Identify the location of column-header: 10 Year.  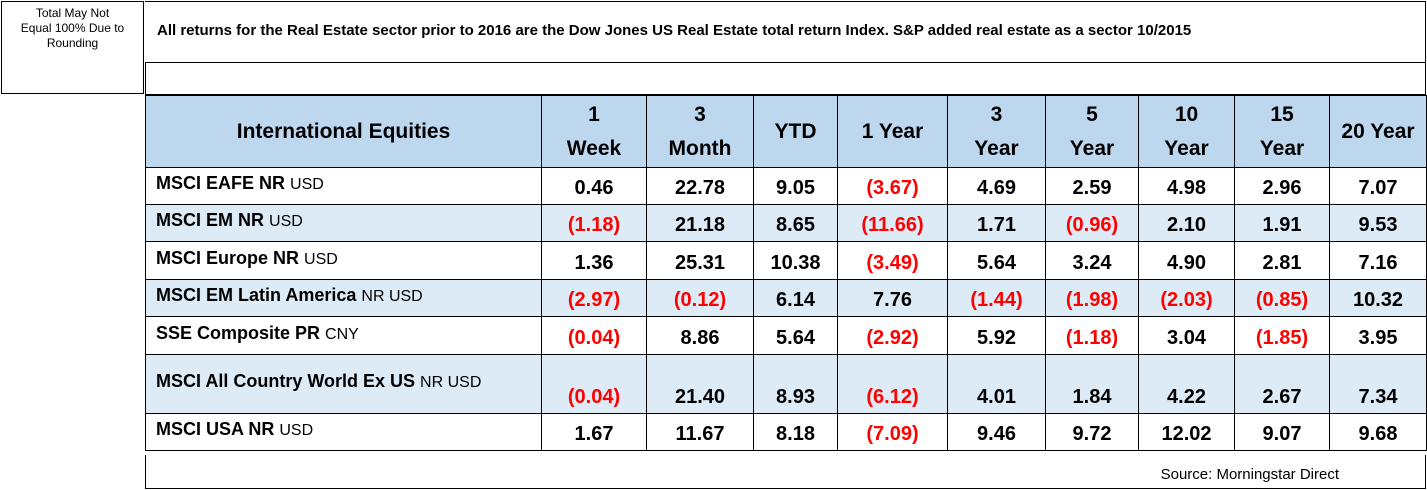
(1186, 131).